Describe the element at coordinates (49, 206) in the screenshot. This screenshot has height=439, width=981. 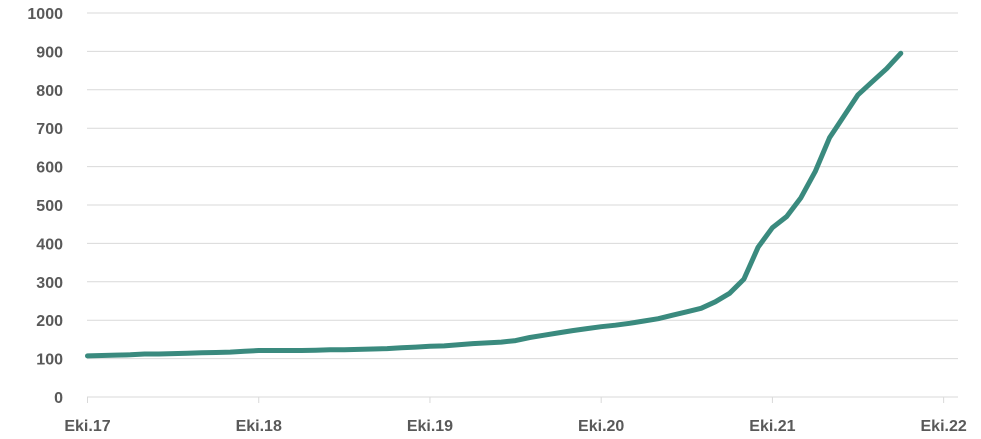
I see `y-tick-label: 500` at that location.